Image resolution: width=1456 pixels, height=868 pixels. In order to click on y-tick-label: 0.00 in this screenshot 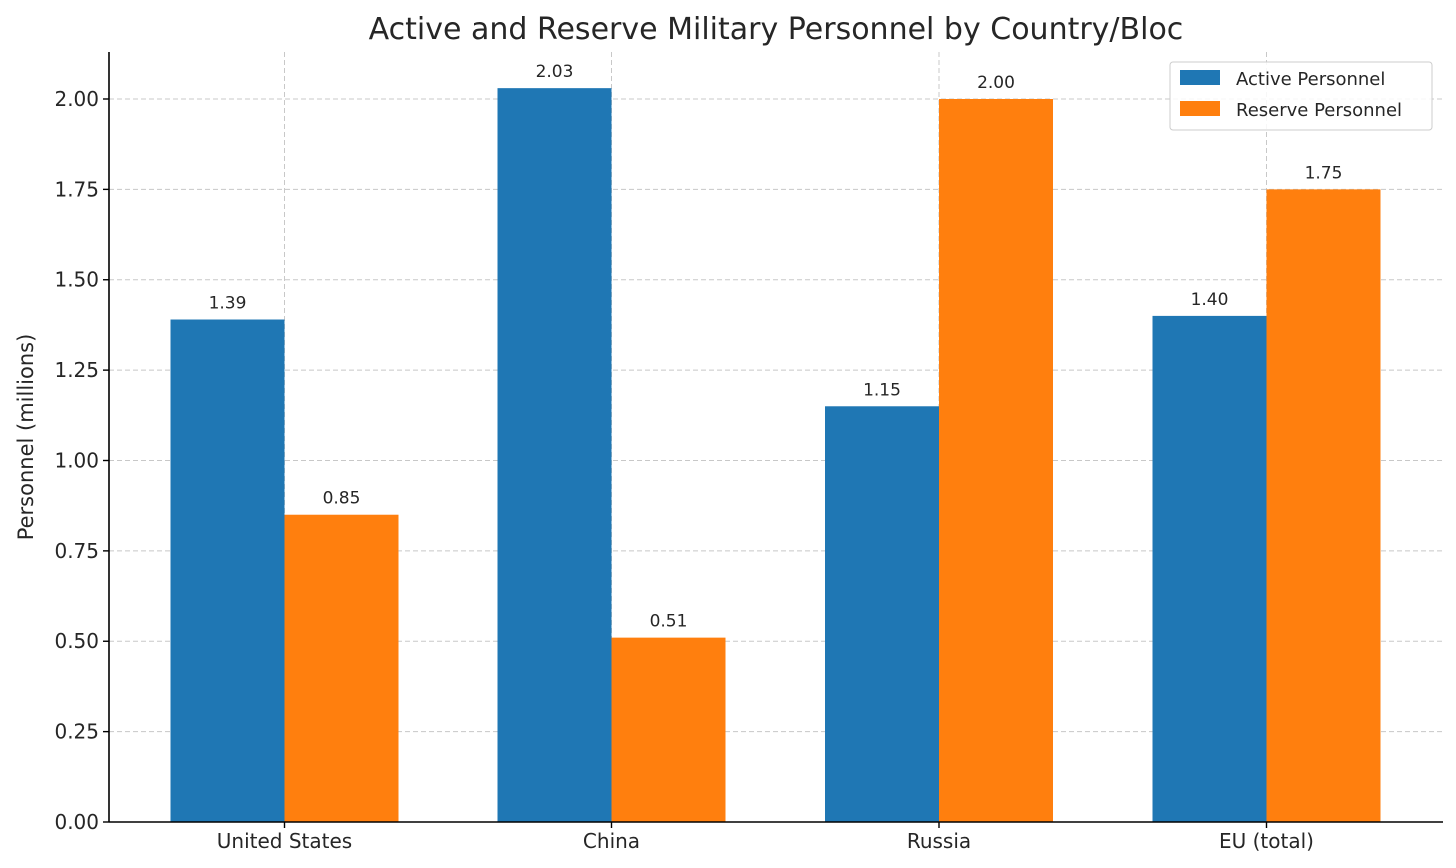, I will do `click(76, 822)`.